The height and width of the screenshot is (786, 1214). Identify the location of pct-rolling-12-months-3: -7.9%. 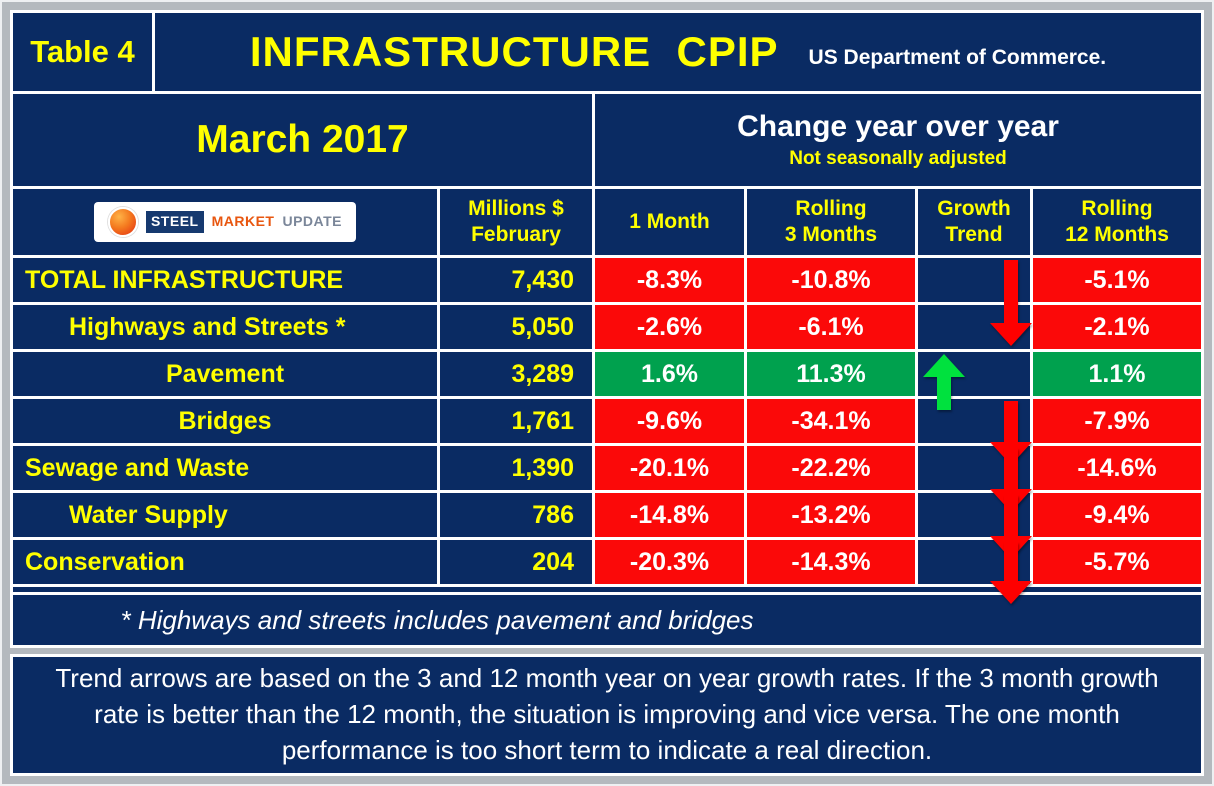
(1117, 421).